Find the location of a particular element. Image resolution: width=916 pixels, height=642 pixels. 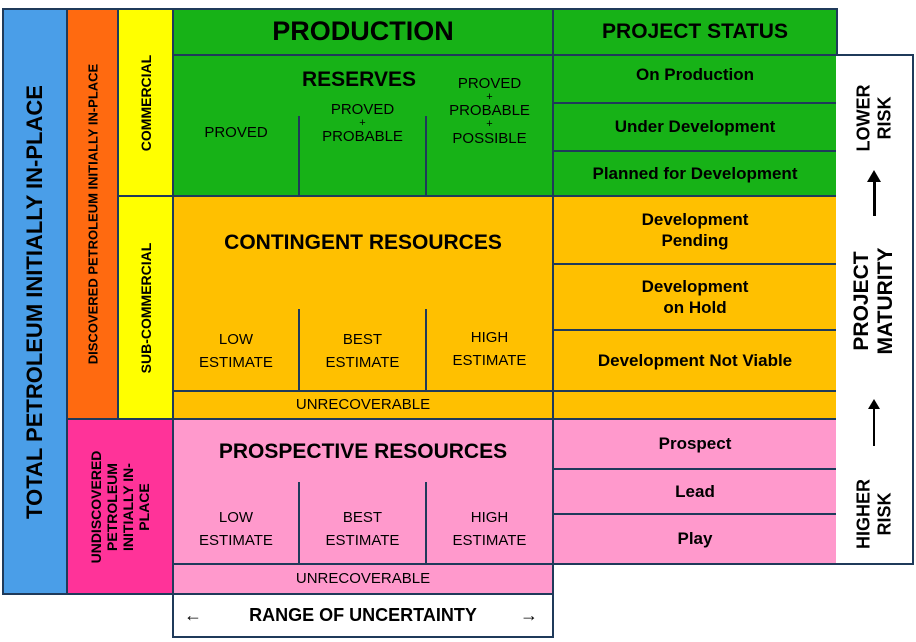

left-arrow-icon: ← is located at coordinates (193, 615).